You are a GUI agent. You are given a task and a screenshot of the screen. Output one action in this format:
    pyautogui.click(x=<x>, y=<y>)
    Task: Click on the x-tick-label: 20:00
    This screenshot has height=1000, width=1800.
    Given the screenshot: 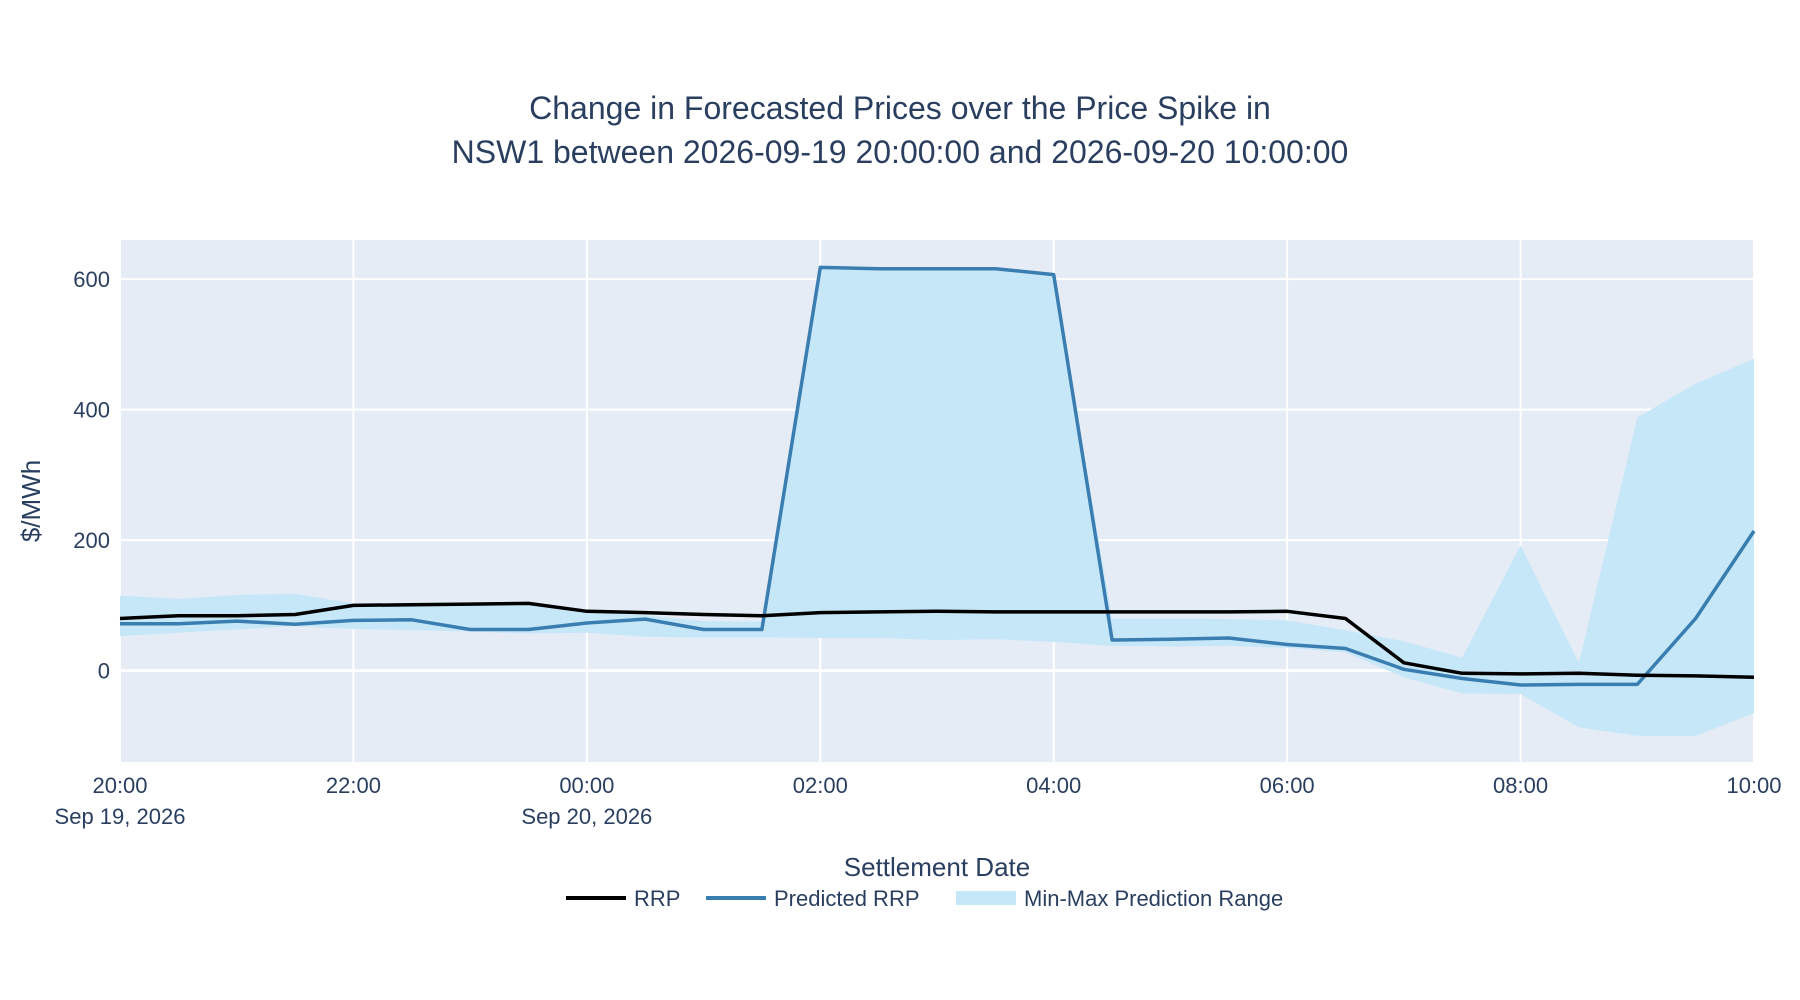 What is the action you would take?
    pyautogui.click(x=119, y=785)
    